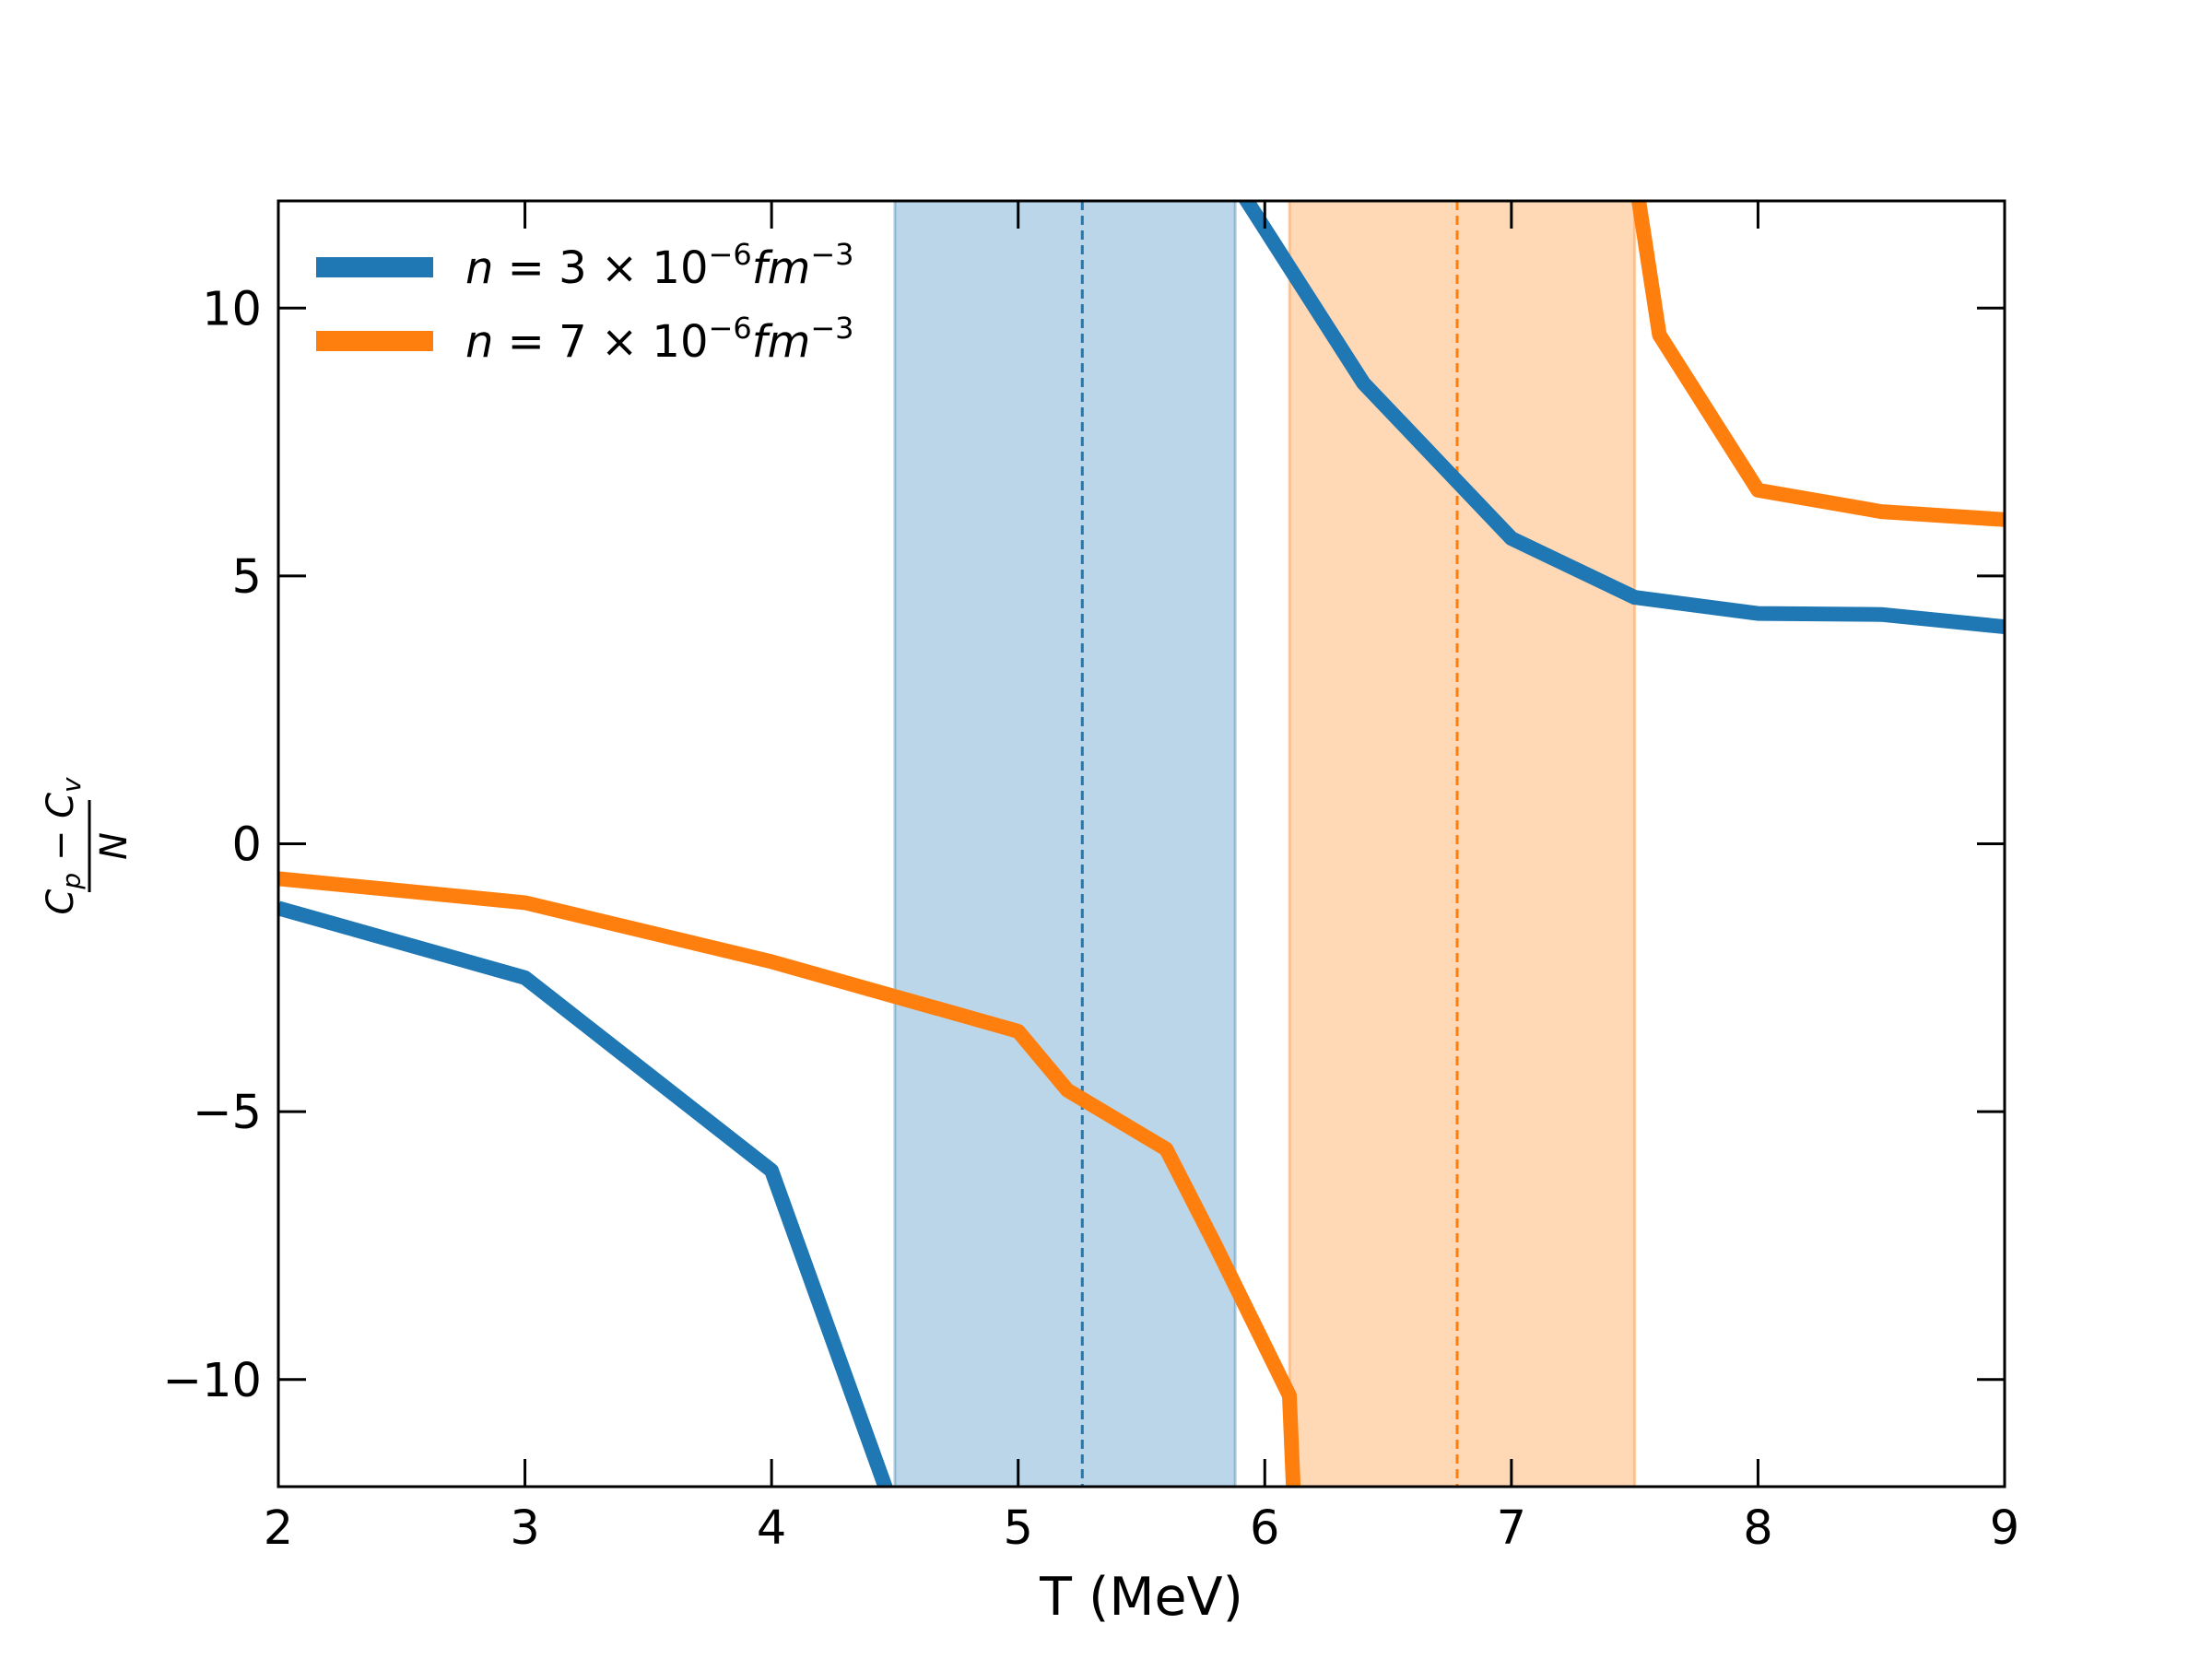  I want to click on x-tick-label: 7, so click(1511, 1528).